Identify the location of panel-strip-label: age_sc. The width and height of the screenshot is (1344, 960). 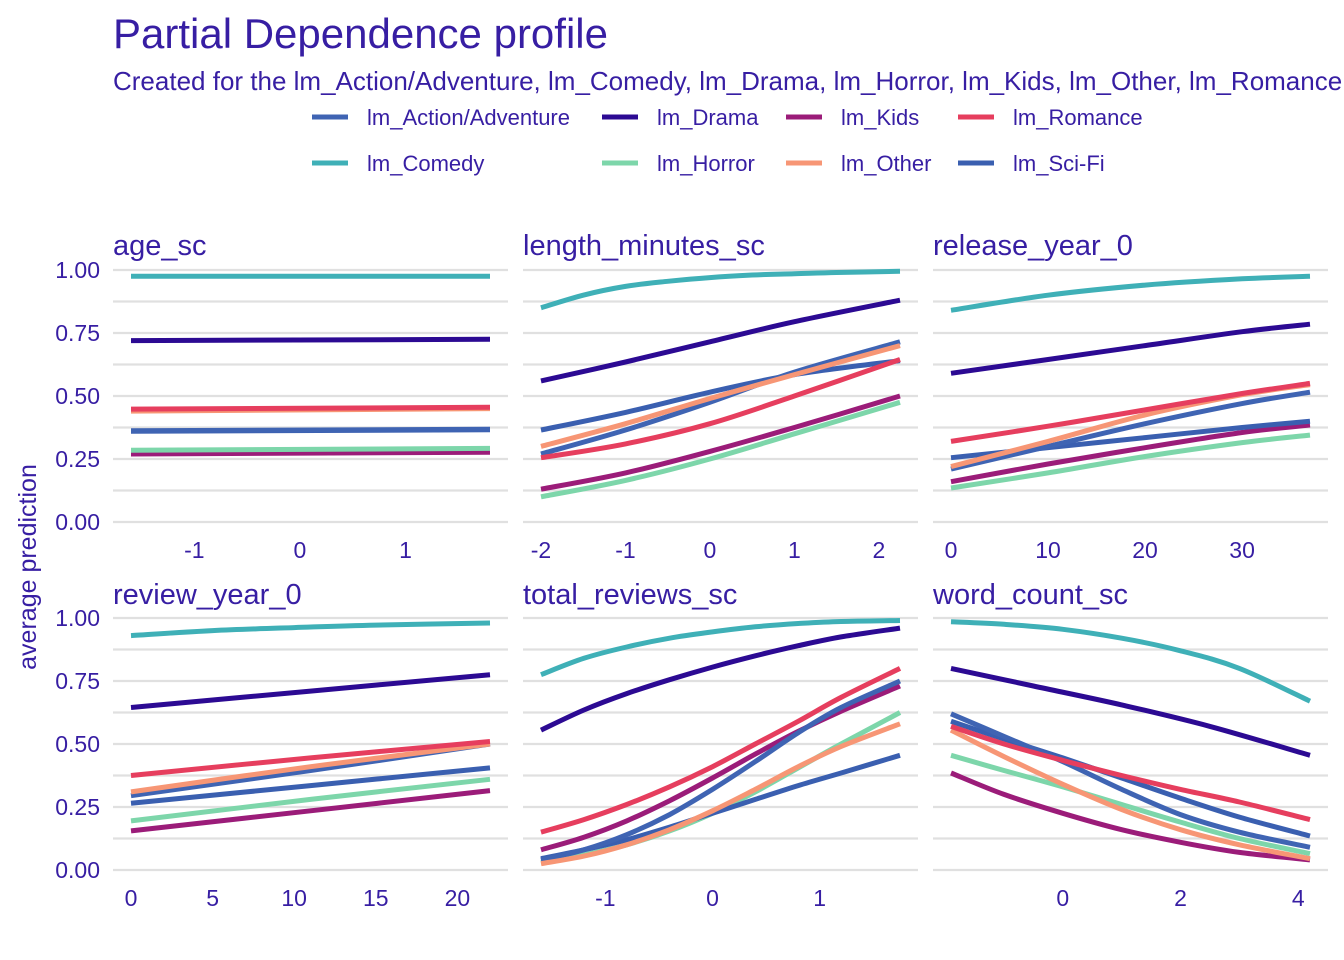
(160, 246).